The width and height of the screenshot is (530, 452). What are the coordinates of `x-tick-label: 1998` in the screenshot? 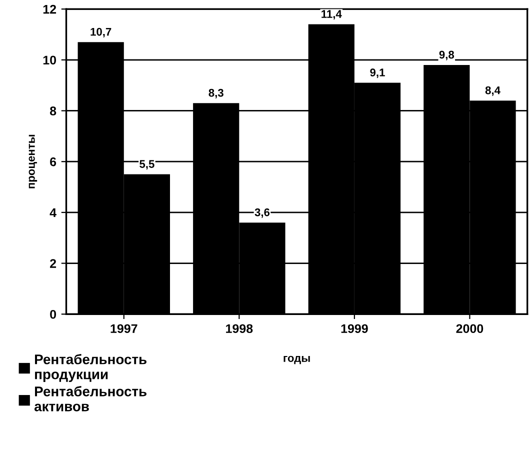 It's located at (239, 329).